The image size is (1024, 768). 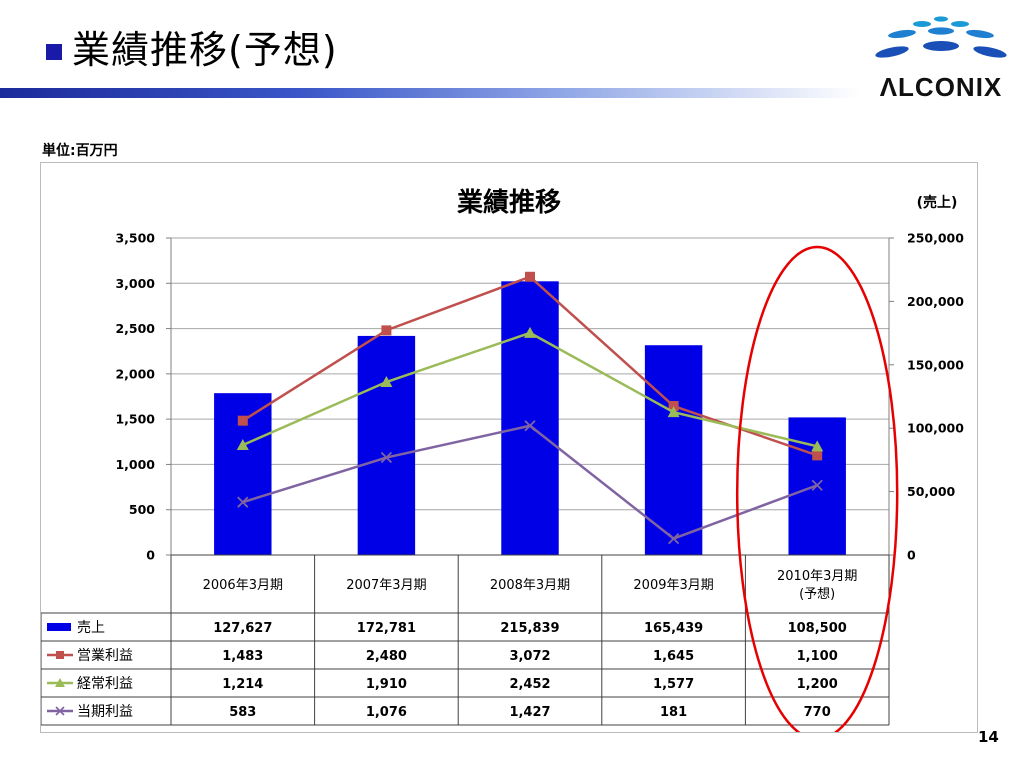 What do you see at coordinates (817, 656) in the screenshot?
I see `data-table-cell: 1,100` at bounding box center [817, 656].